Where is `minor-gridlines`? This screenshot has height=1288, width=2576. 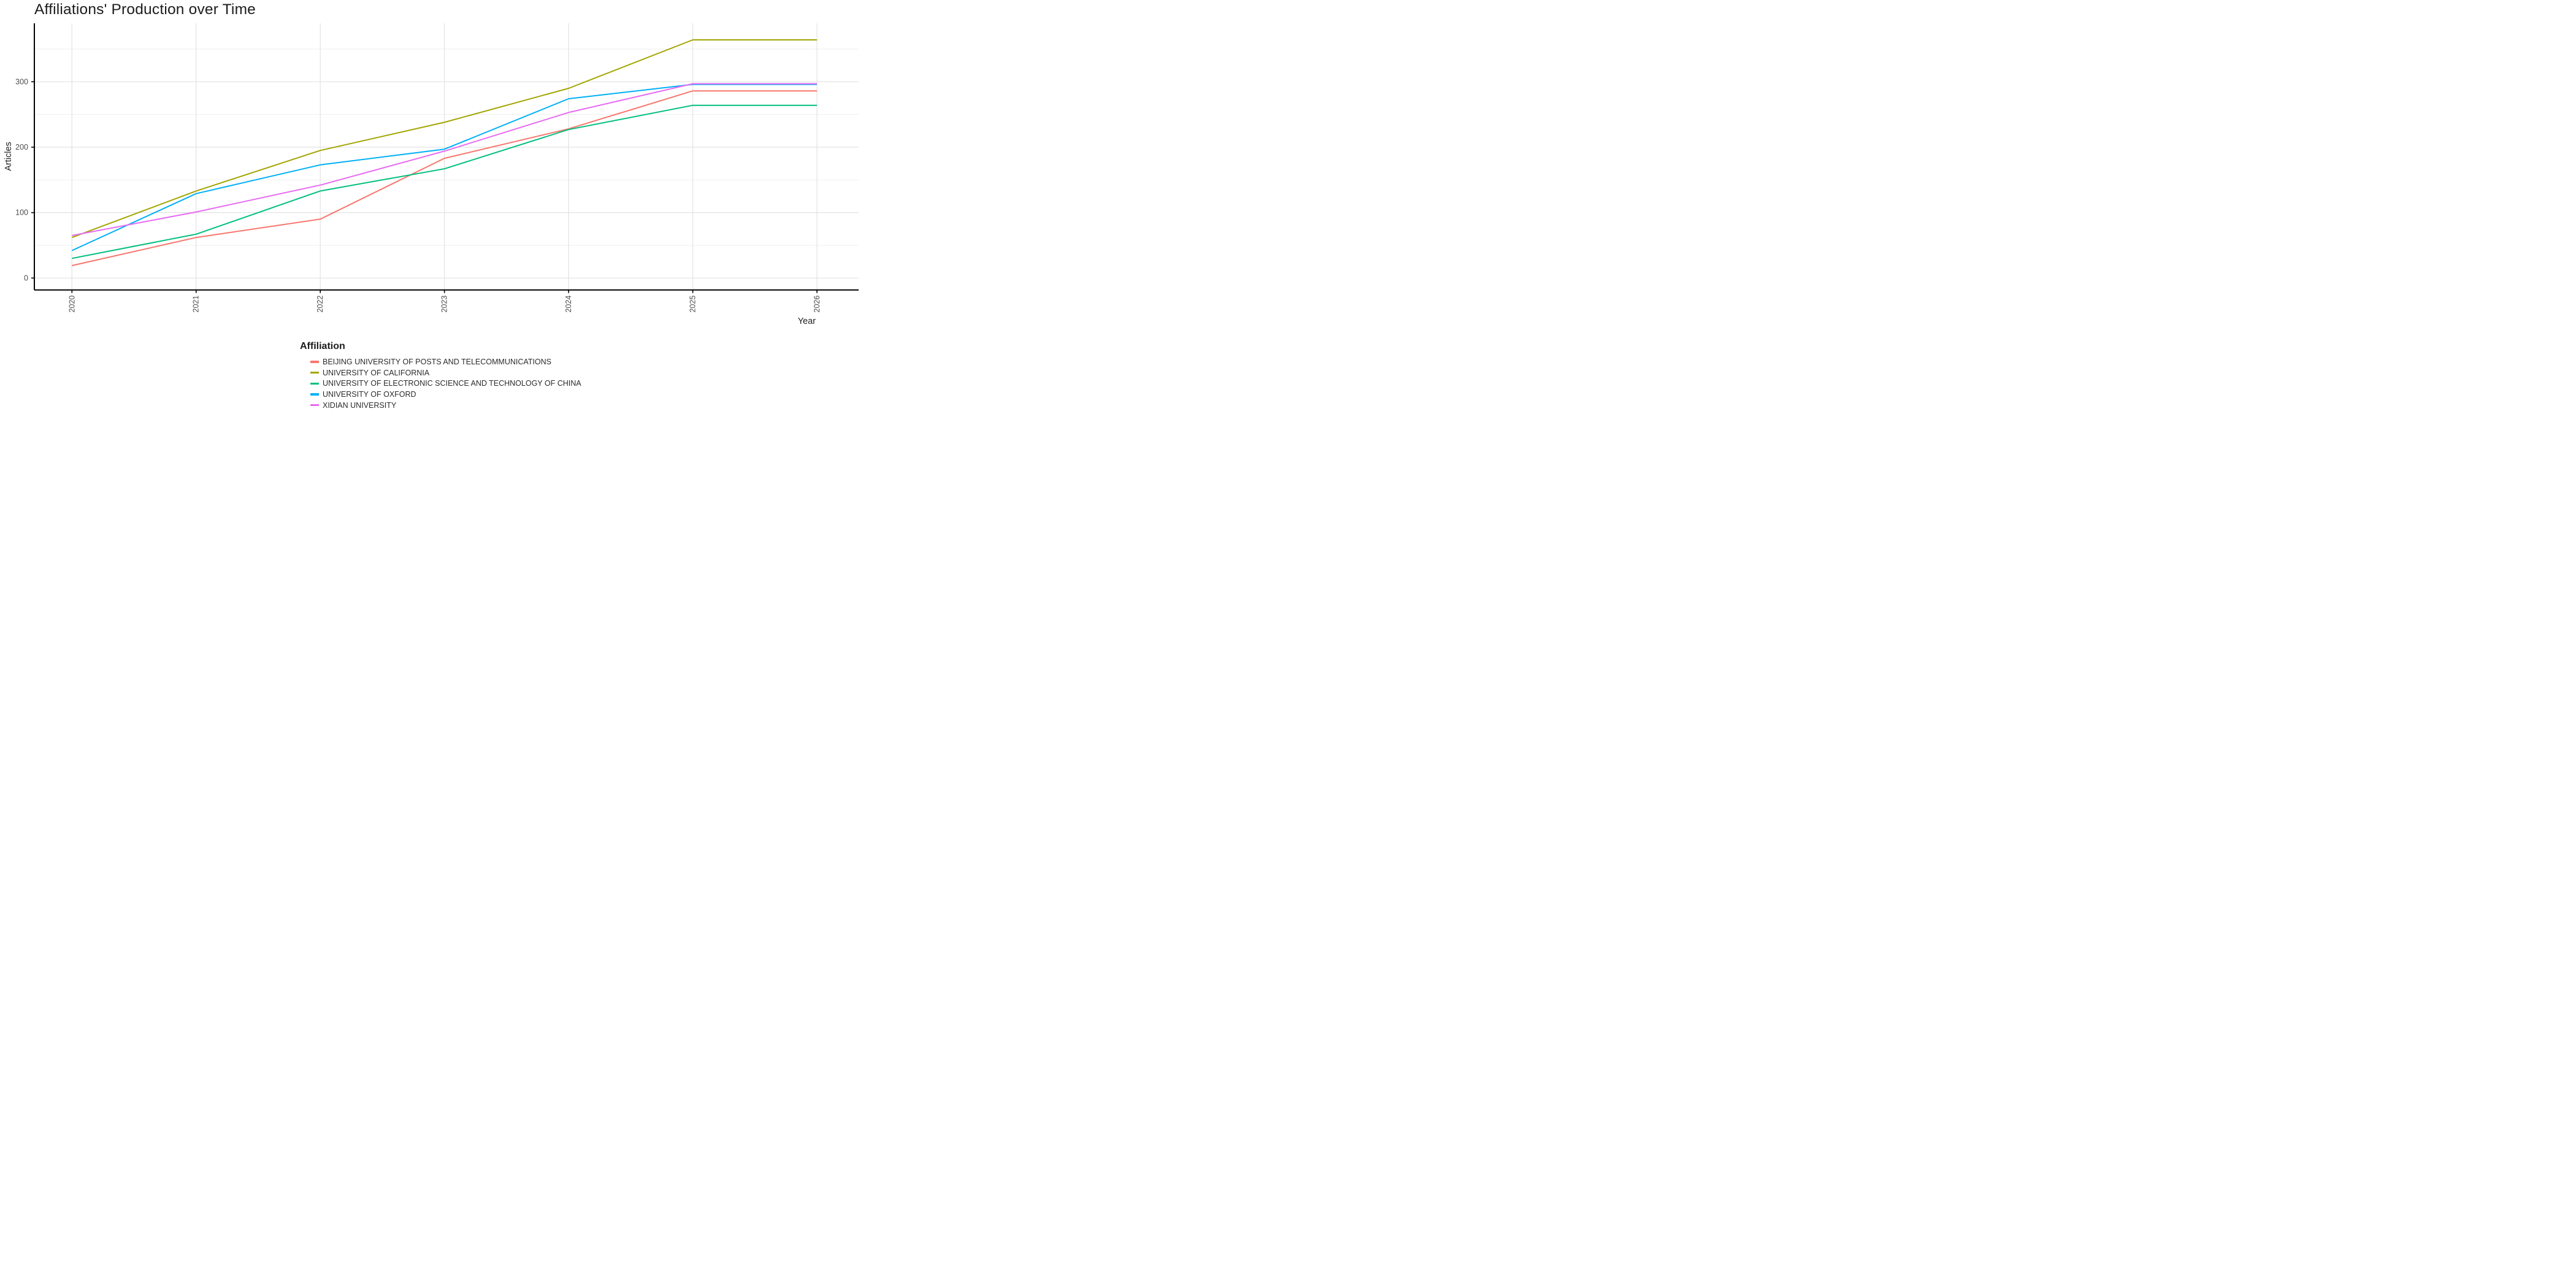
minor-gridlines is located at coordinates (446, 147).